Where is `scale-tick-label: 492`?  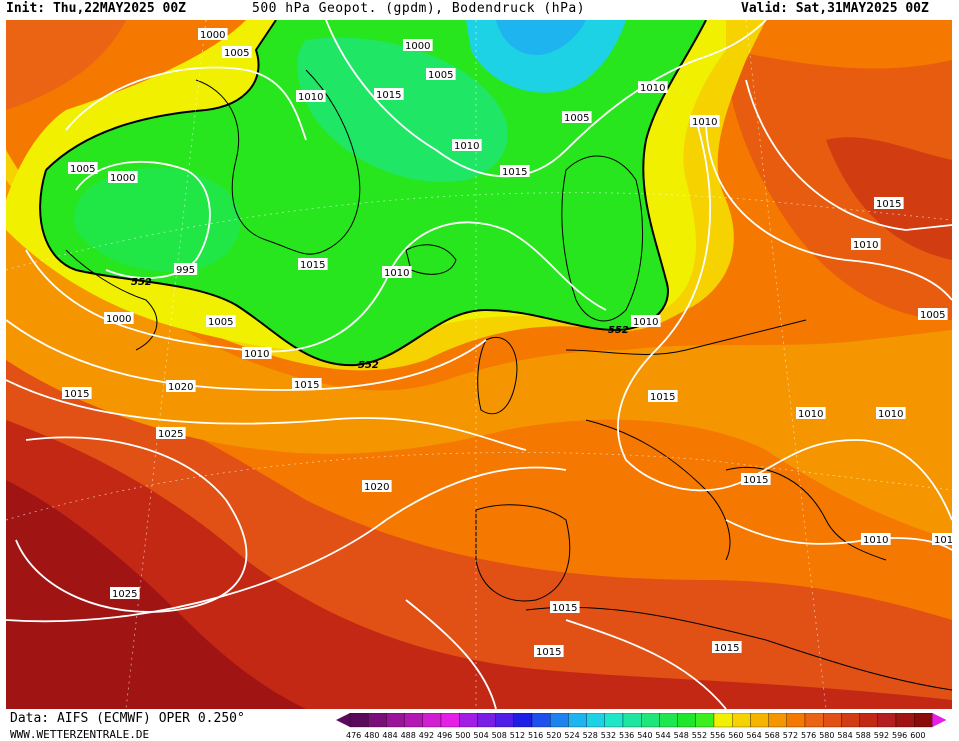
scale-tick-label: 492 is located at coordinates (426, 735).